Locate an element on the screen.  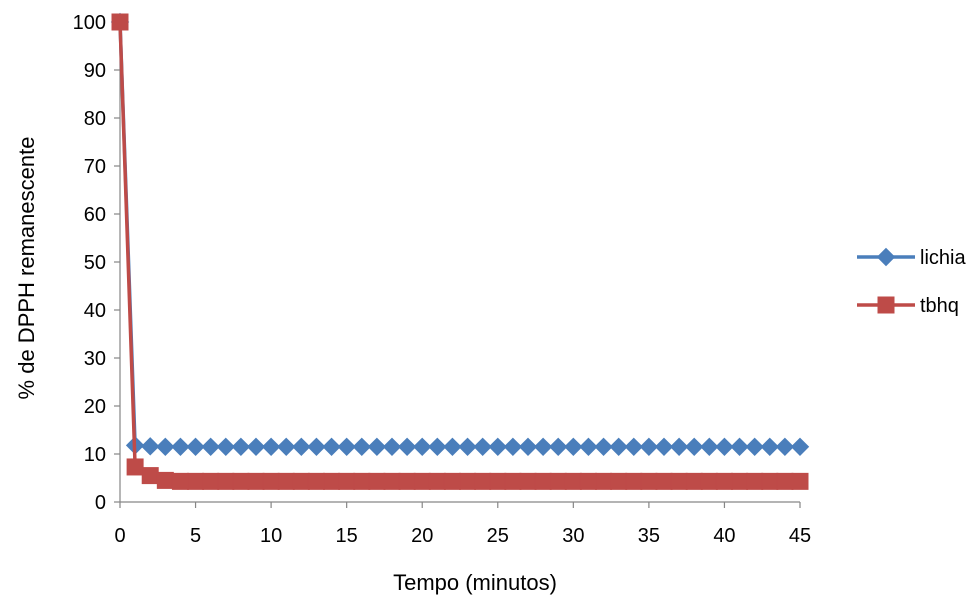
y-tick-label: 80 is located at coordinates (95, 119).